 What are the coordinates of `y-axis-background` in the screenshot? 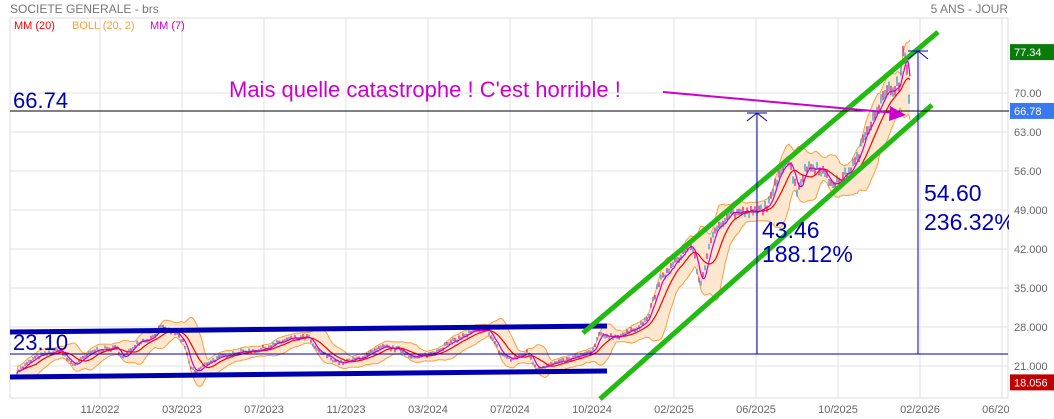 It's located at (1031, 209).